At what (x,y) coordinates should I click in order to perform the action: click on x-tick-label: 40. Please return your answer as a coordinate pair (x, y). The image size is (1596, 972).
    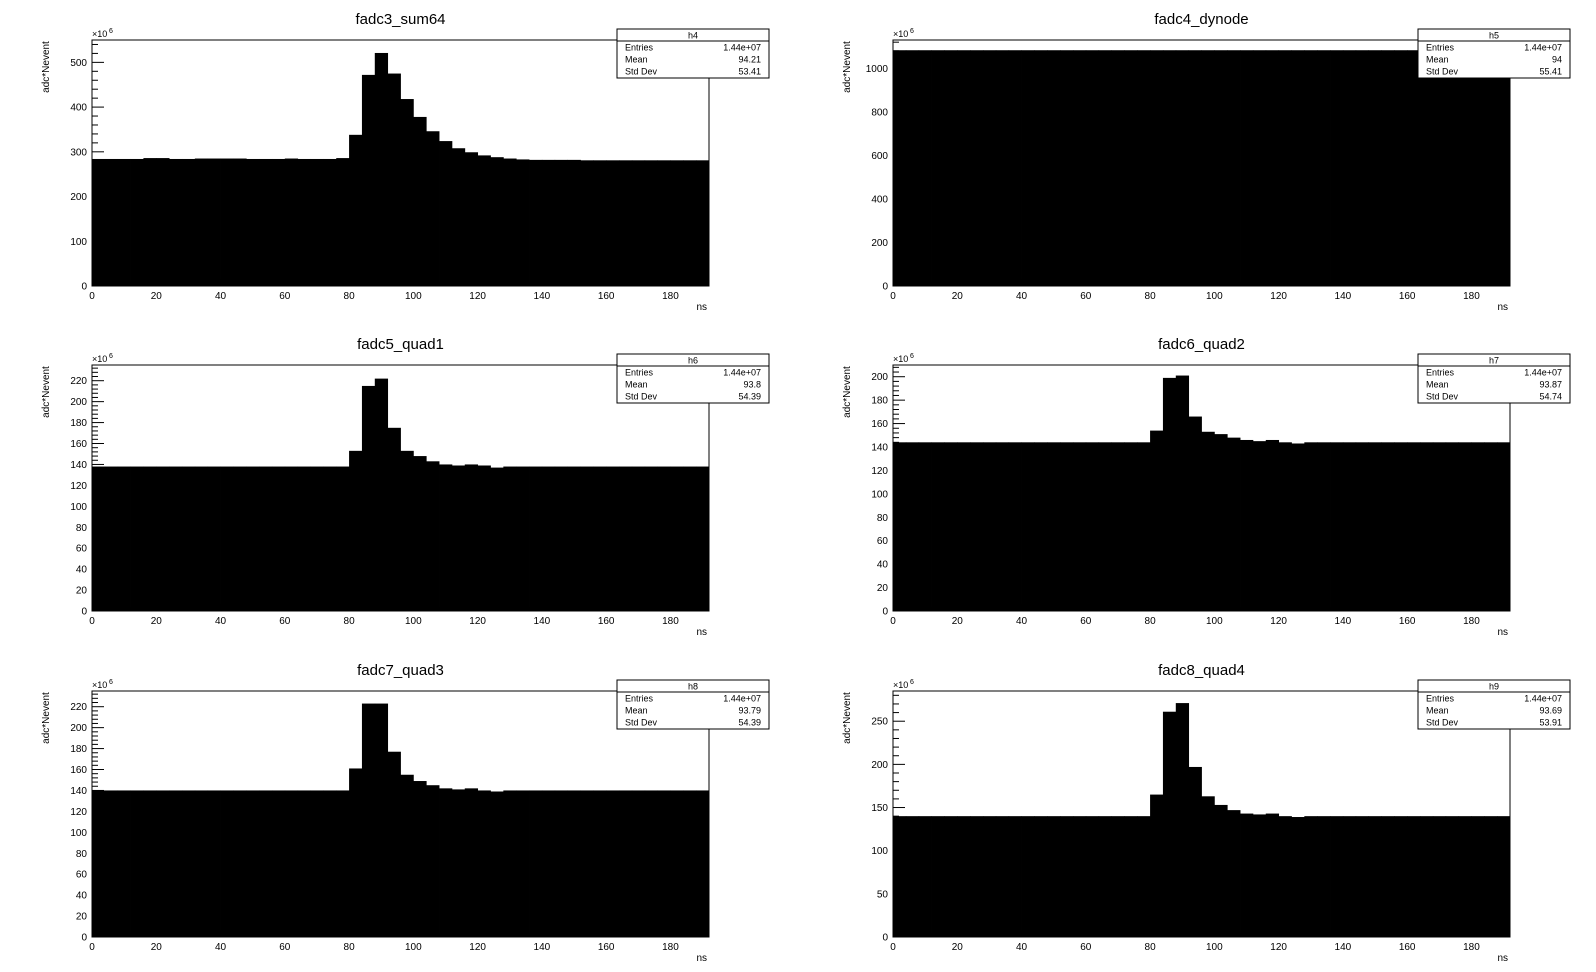
    Looking at the image, I should click on (221, 621).